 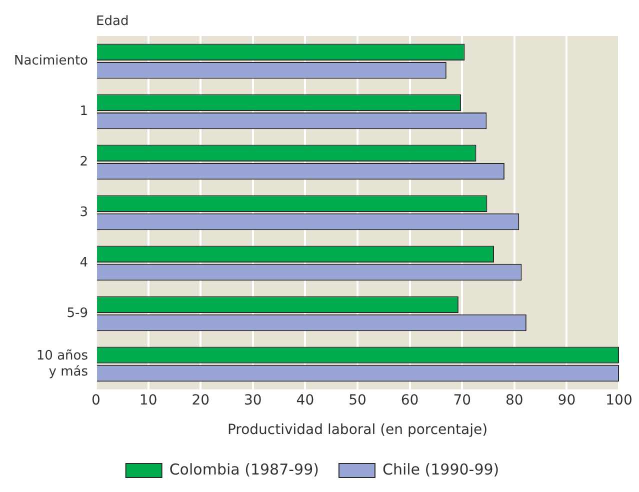 I want to click on x-axis-title: Productividad laboral (en porcentaje), so click(x=357, y=430).